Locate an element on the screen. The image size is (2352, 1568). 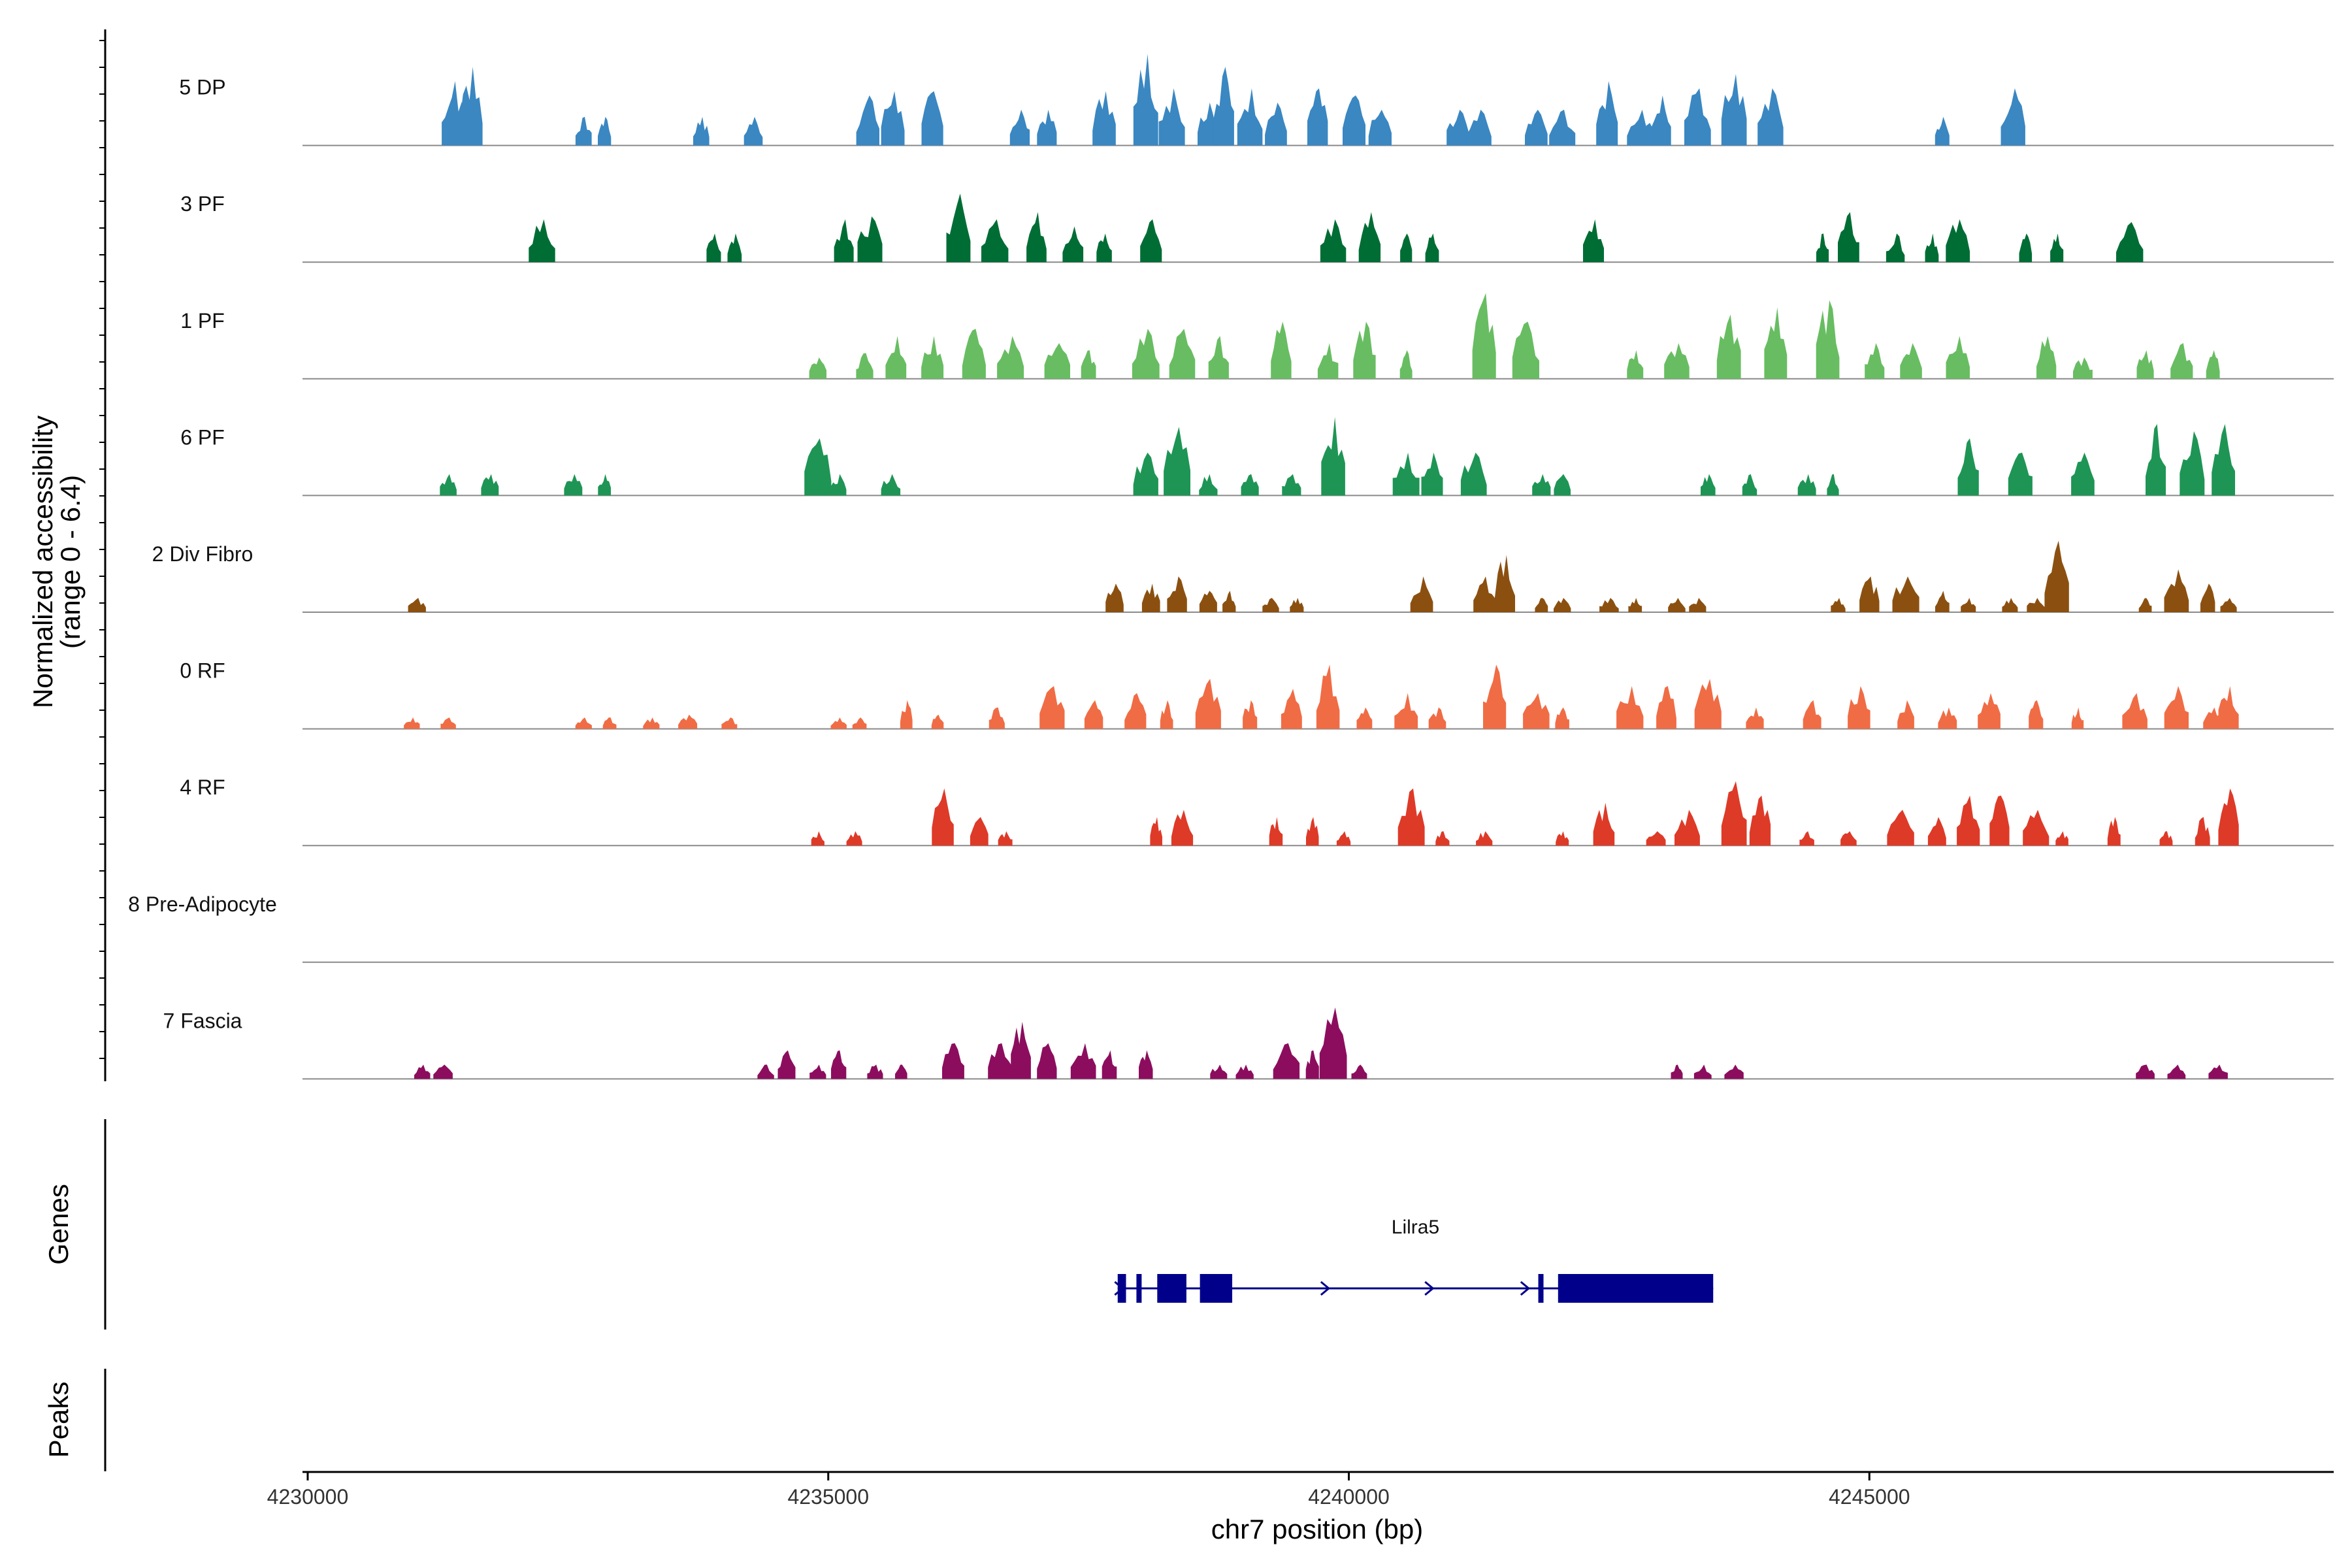
gene-label: Lilra5 is located at coordinates (1415, 1227).